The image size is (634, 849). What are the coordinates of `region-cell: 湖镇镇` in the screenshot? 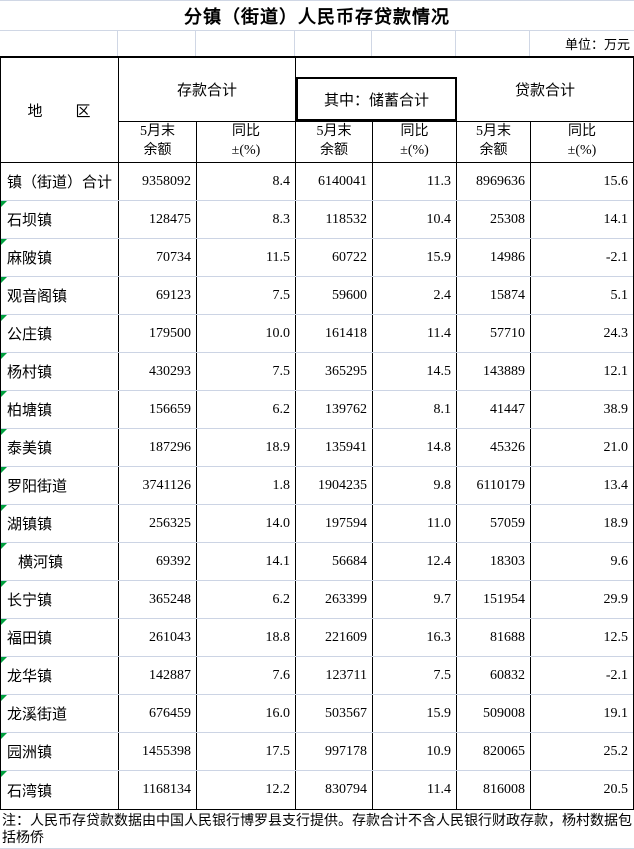 It's located at (60, 523).